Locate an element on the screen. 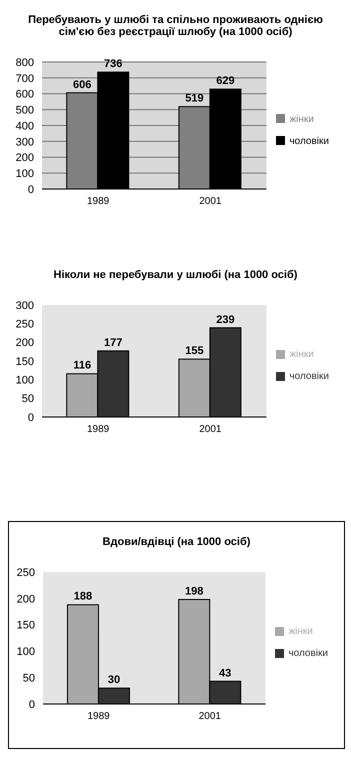 The width and height of the screenshot is (351, 761). data-label: 177 is located at coordinates (113, 342).